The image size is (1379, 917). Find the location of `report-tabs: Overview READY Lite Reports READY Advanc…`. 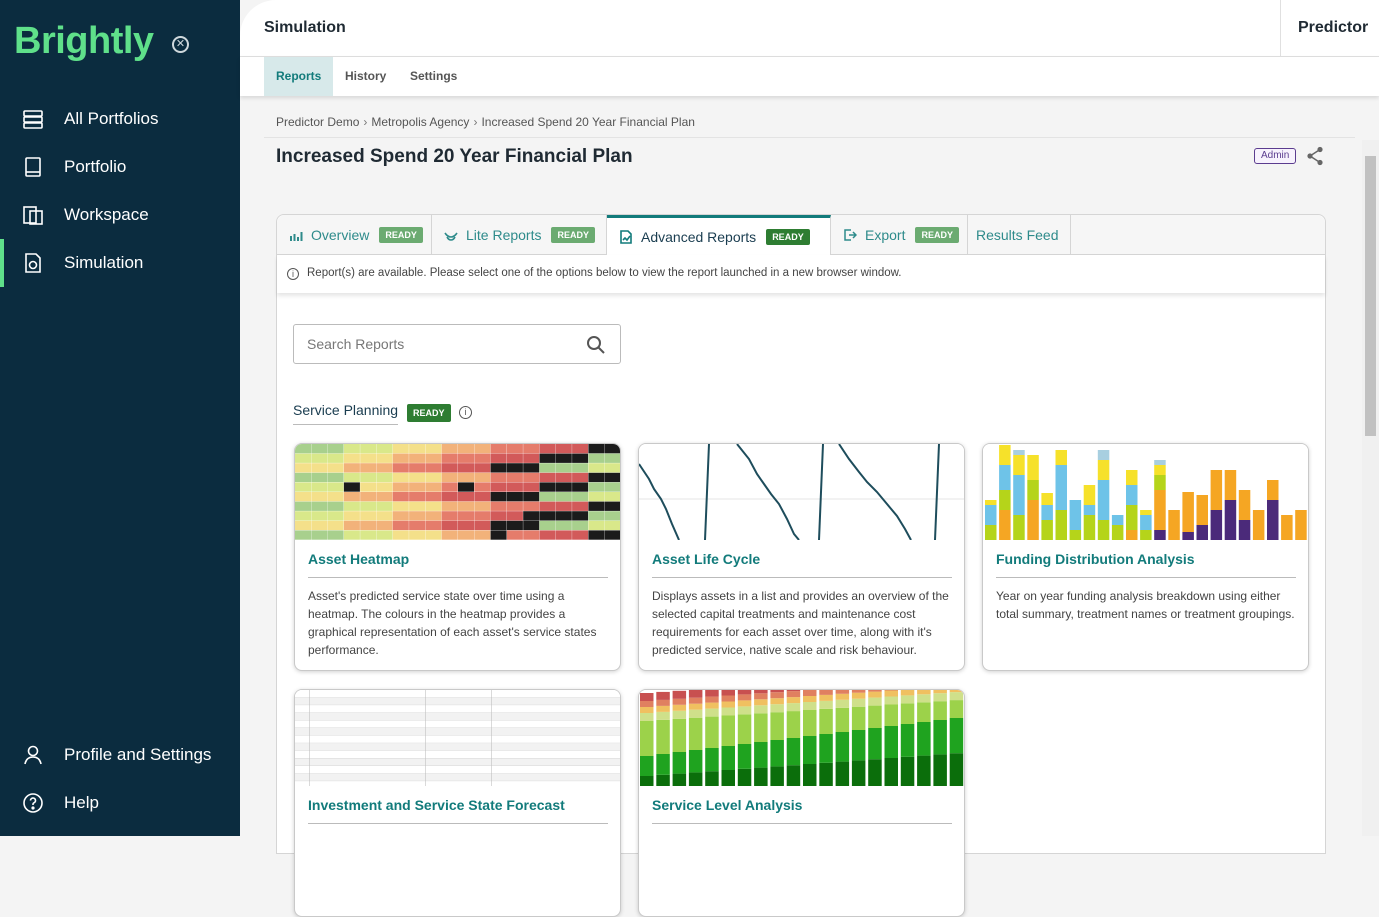

report-tabs: Overview READY Lite Reports READY Advanc… is located at coordinates (801, 235).